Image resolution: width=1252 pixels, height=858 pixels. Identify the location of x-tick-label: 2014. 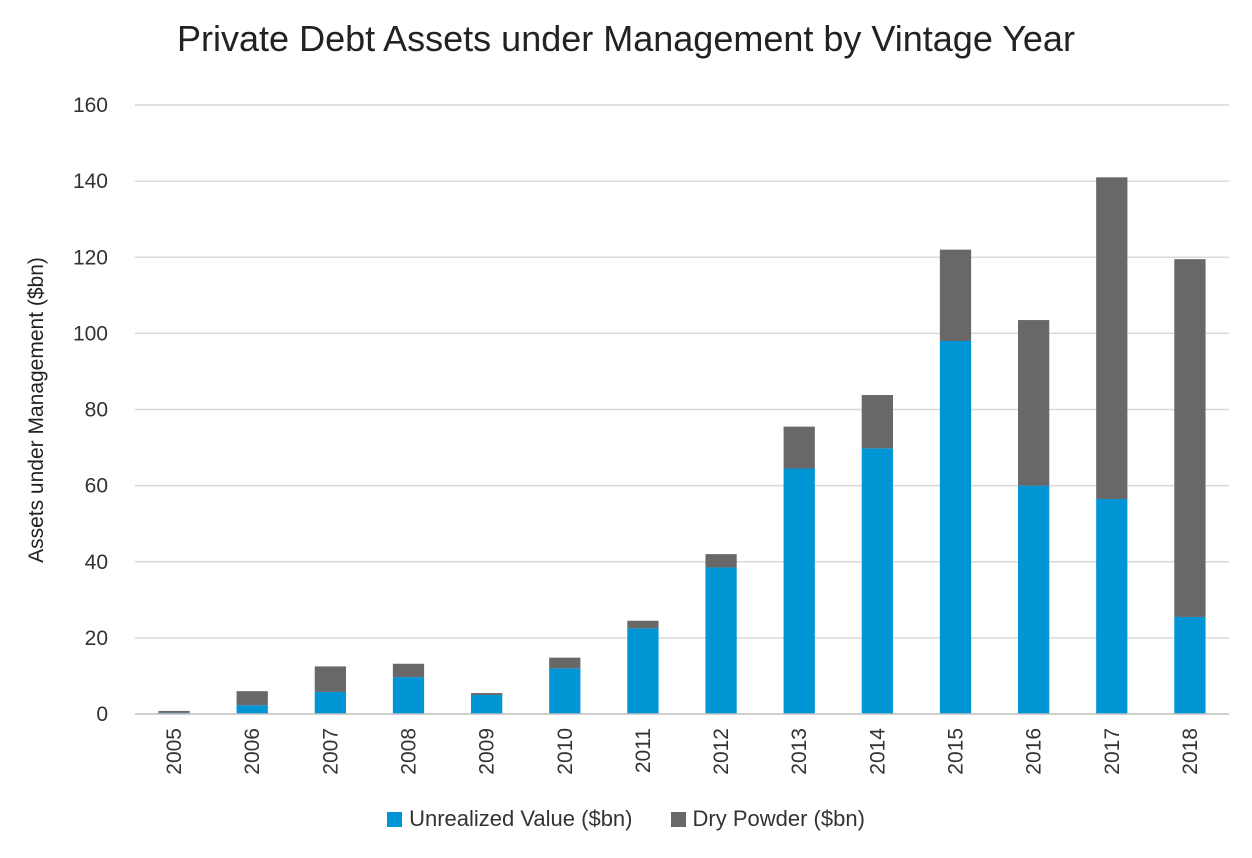
(877, 751).